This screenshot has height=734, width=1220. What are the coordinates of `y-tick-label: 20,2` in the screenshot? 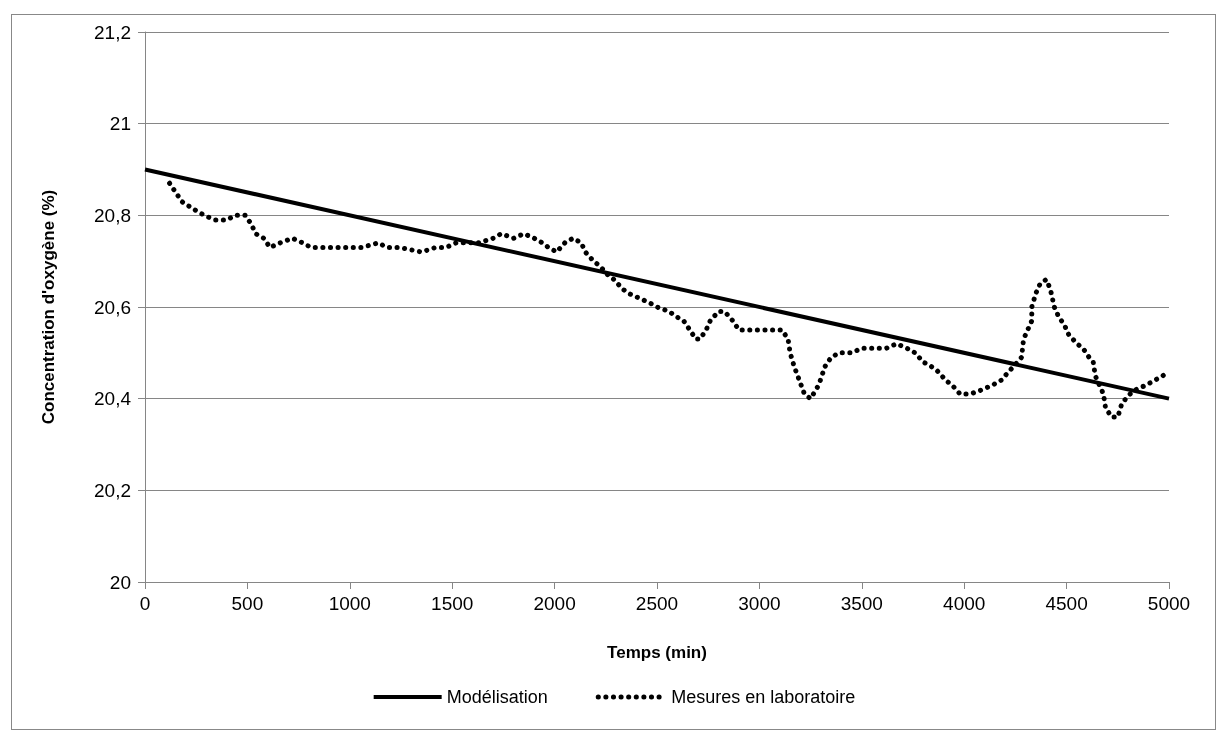 It's located at (112, 490).